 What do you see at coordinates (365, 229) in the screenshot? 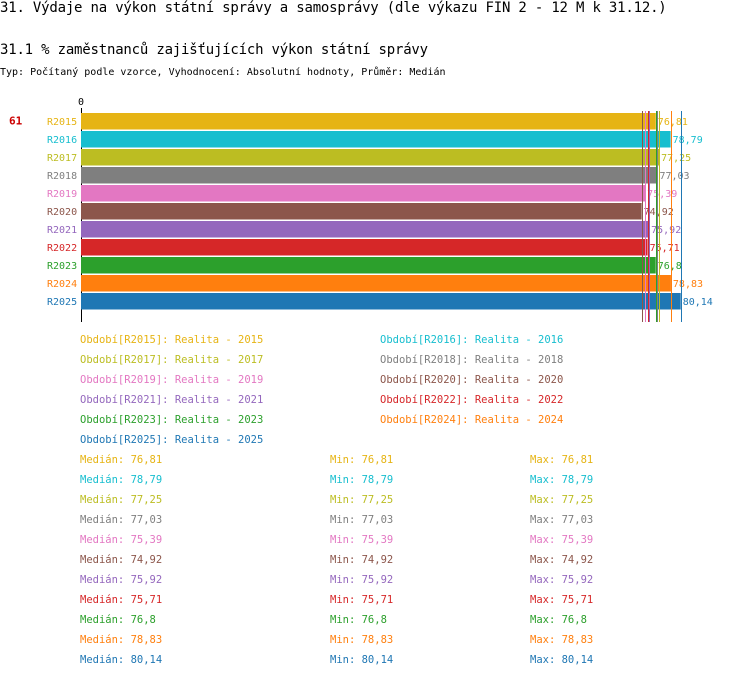
I see `bar-R2021` at bounding box center [365, 229].